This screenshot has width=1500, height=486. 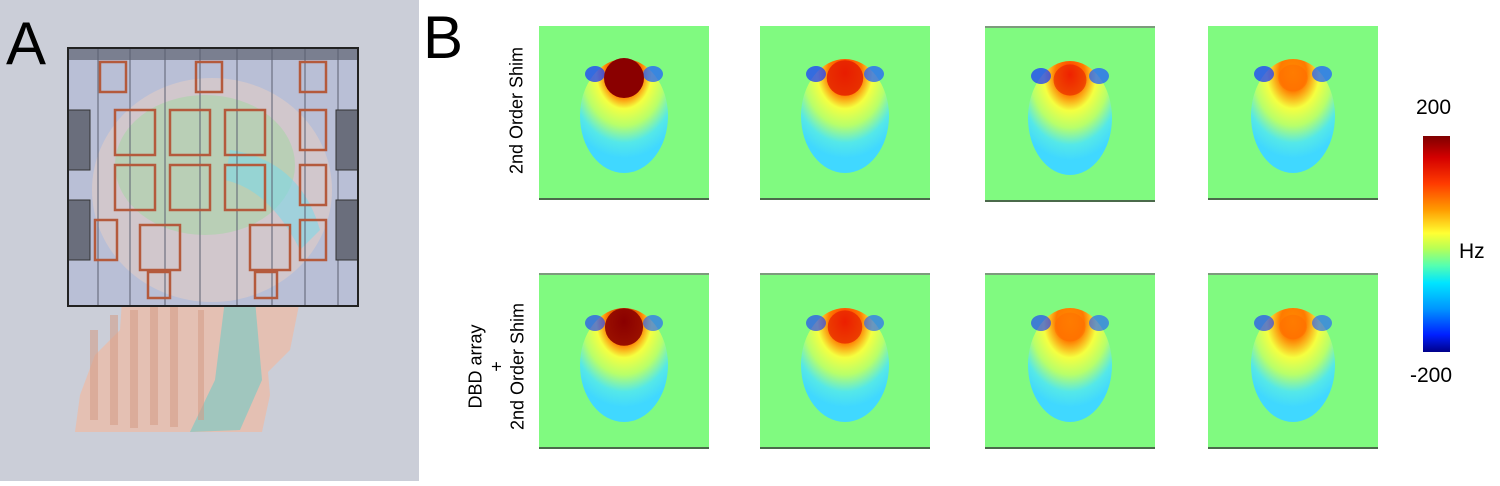 I want to click on row-label-bottom-line3: 2nd Order Shim, so click(x=517, y=366).